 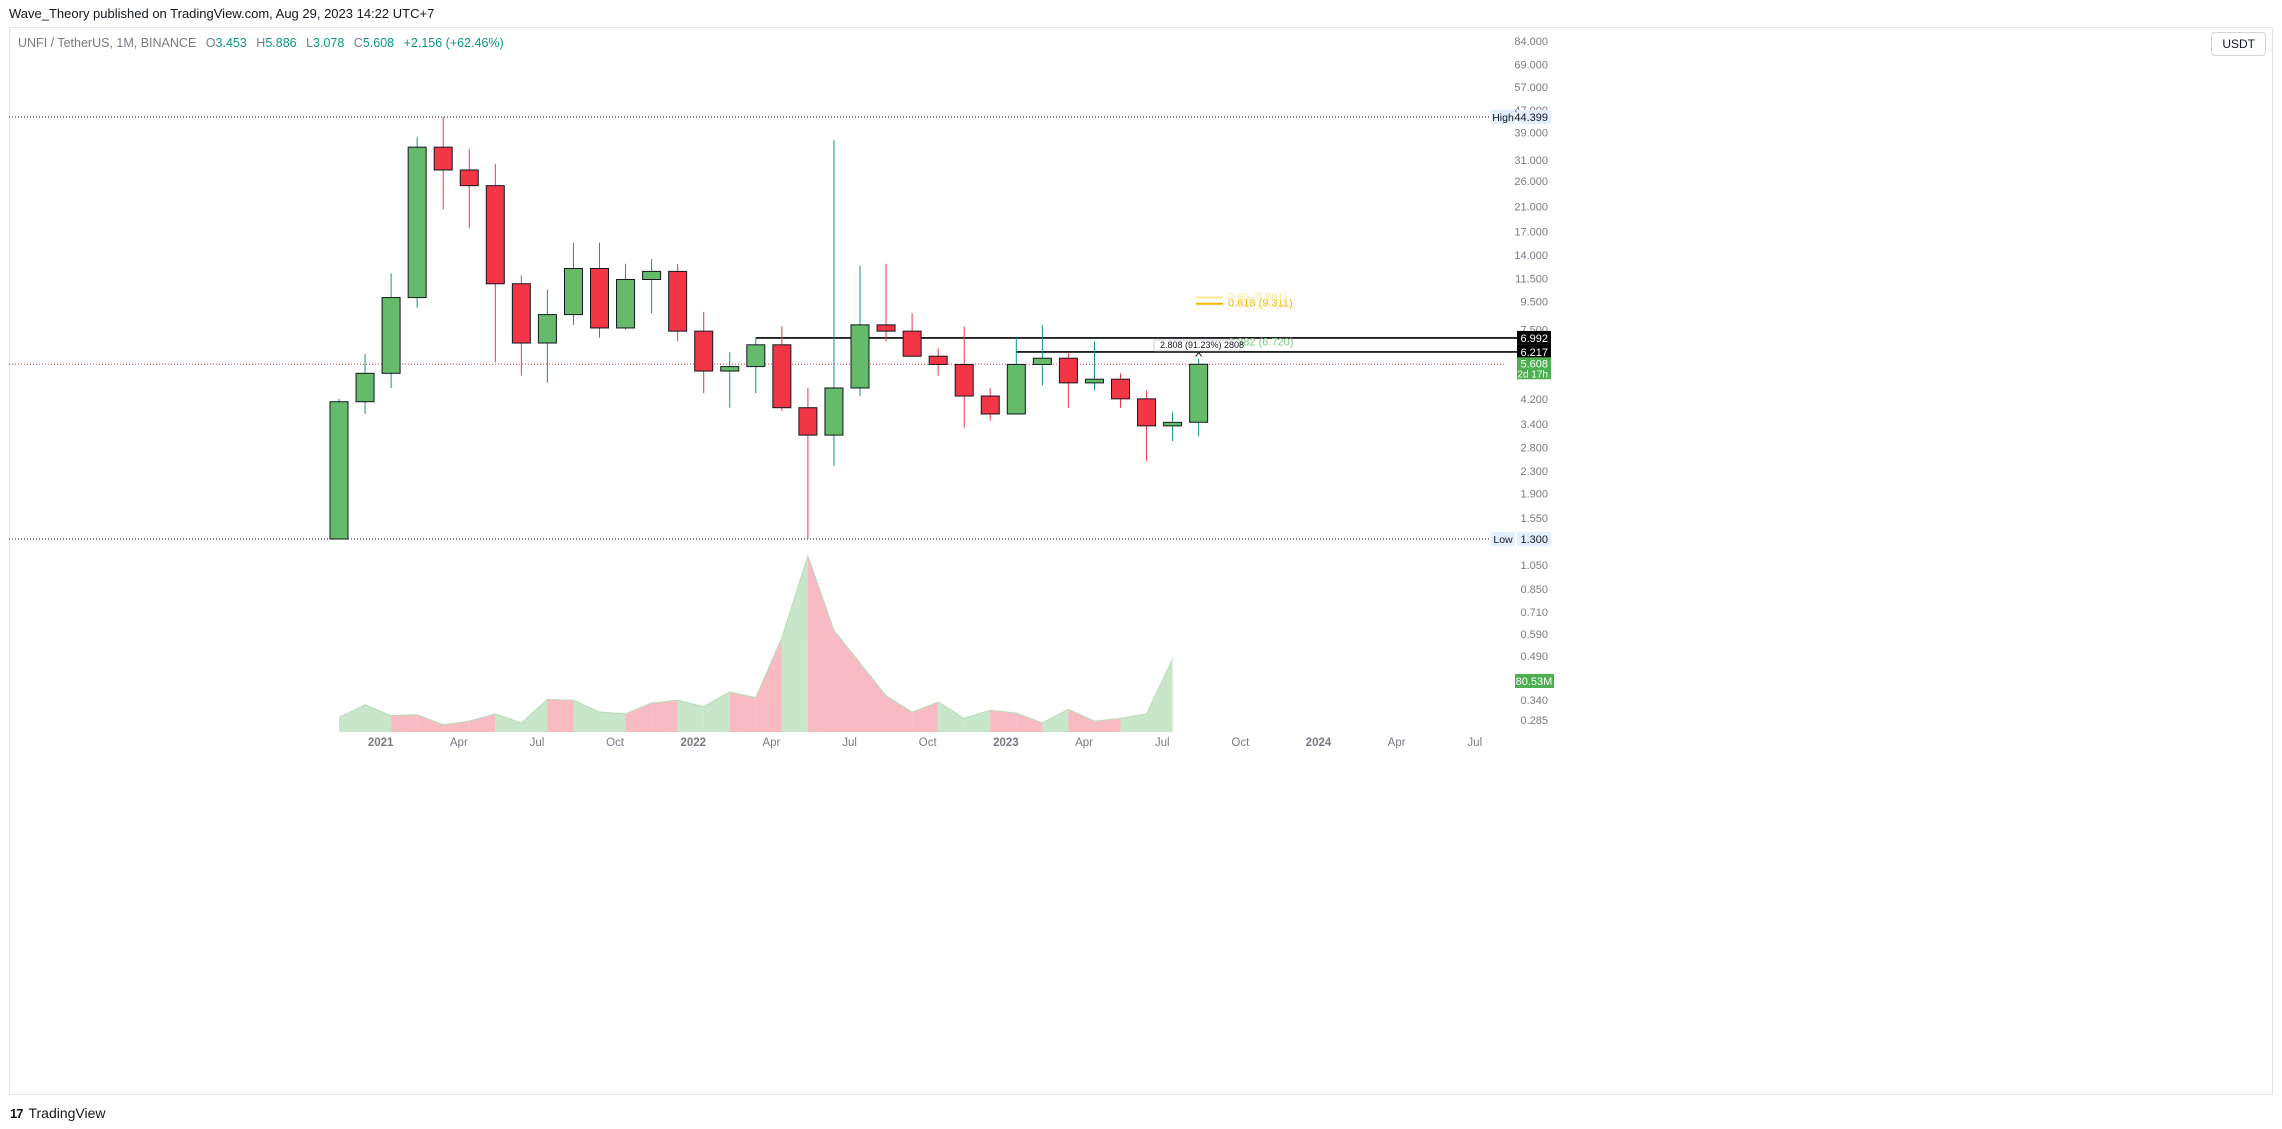 I want to click on price-tick-label: 26.000, so click(x=1531, y=182).